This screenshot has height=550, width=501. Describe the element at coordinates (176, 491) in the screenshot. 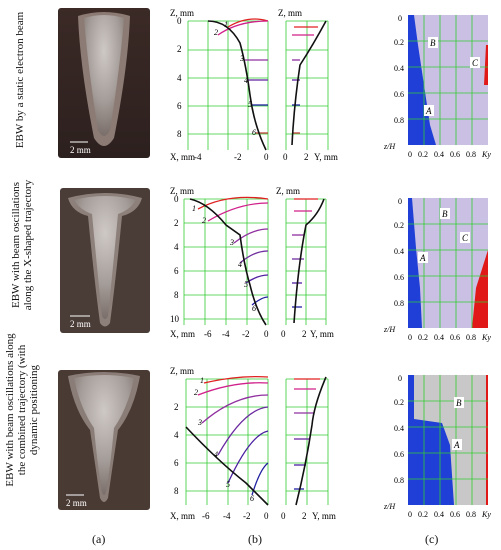

I see `svg-text: 8` at that location.